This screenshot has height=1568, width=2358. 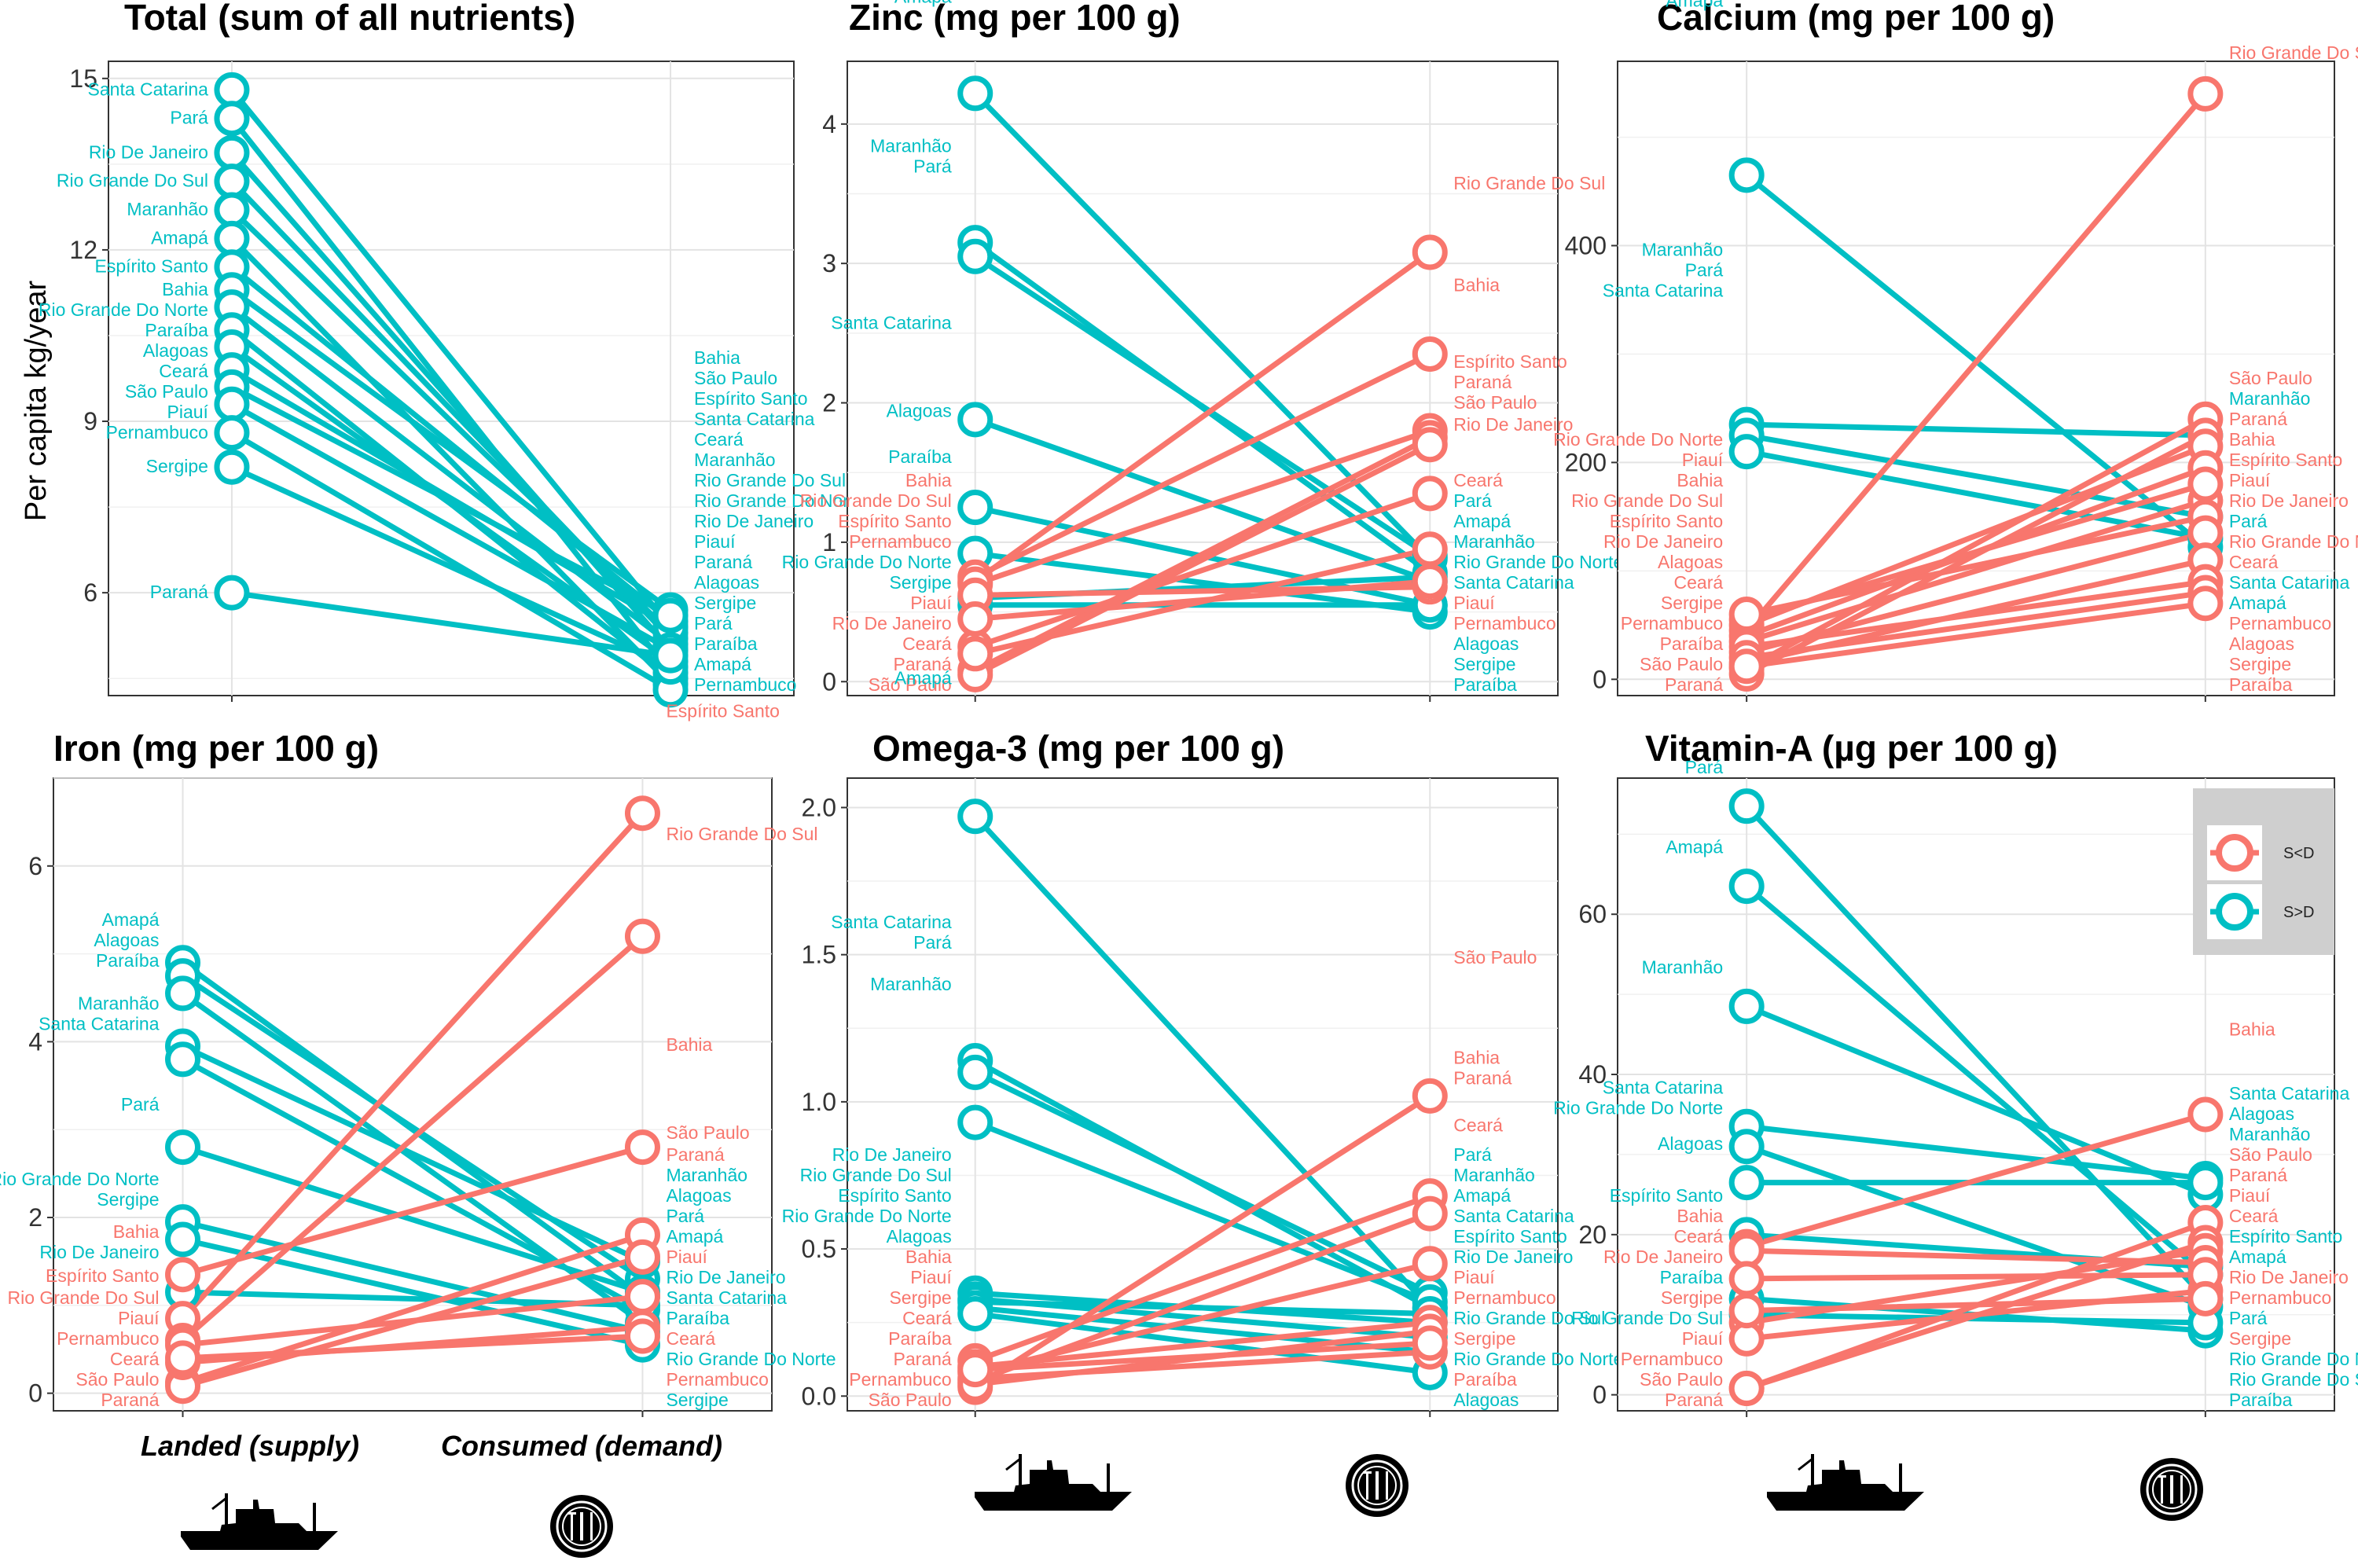 What do you see at coordinates (819, 1249) in the screenshot?
I see `y-tick-label: 0.5` at bounding box center [819, 1249].